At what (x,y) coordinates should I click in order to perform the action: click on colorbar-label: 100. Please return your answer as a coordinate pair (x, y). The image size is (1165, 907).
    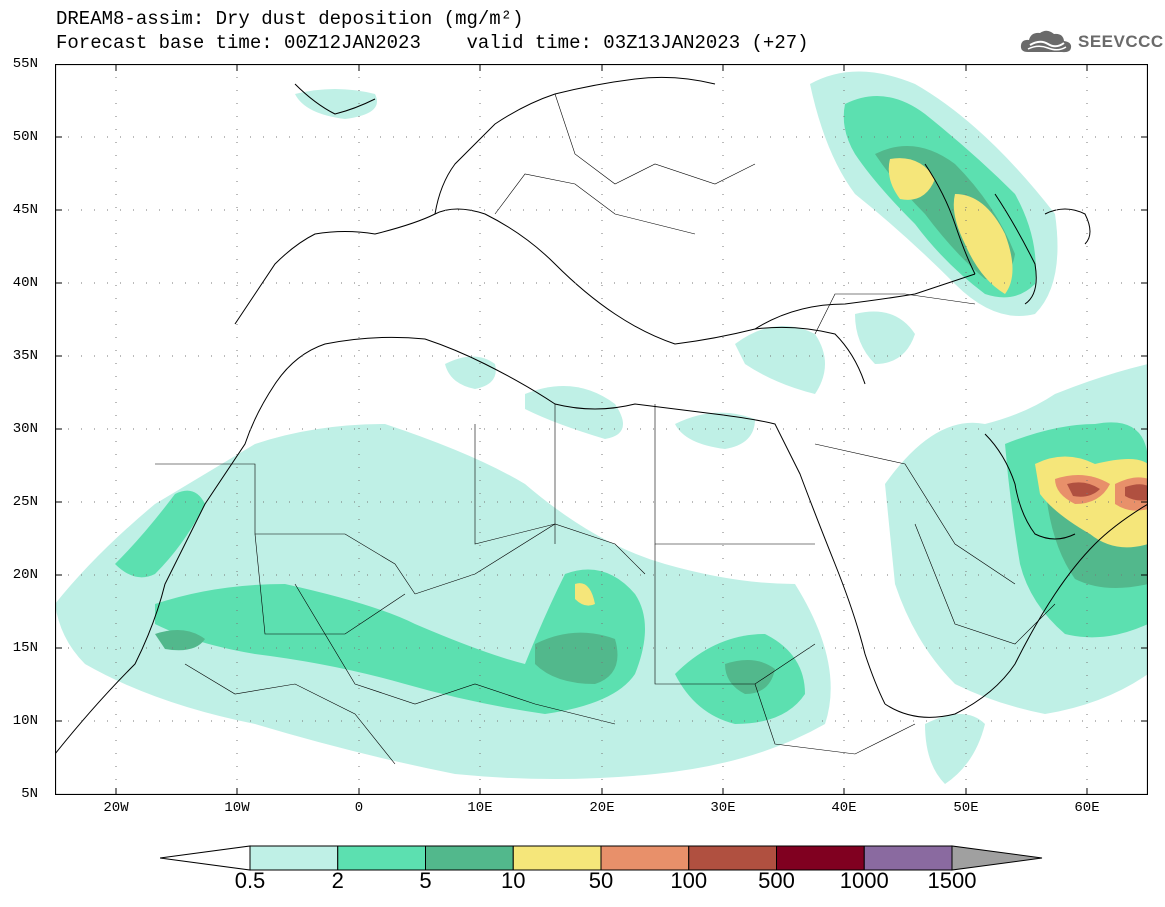
    Looking at the image, I should click on (689, 880).